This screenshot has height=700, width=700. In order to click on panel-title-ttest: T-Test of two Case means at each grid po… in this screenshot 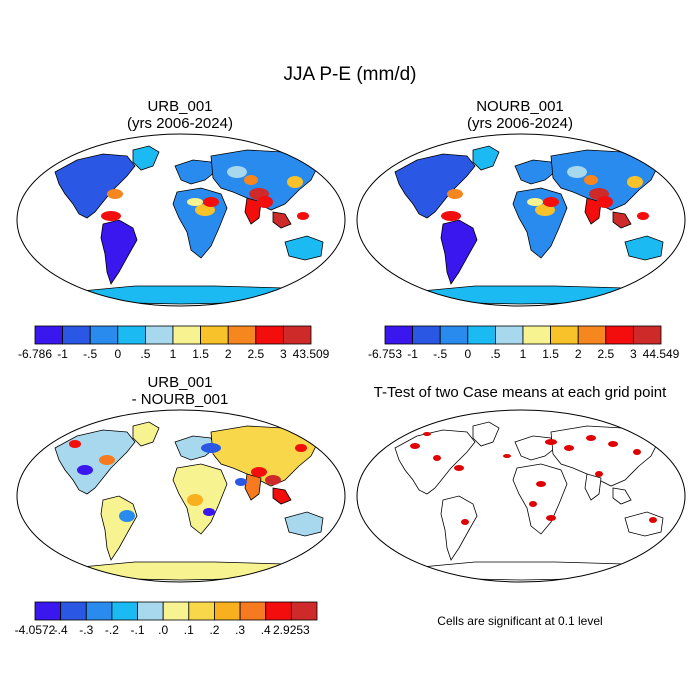, I will do `click(520, 392)`.